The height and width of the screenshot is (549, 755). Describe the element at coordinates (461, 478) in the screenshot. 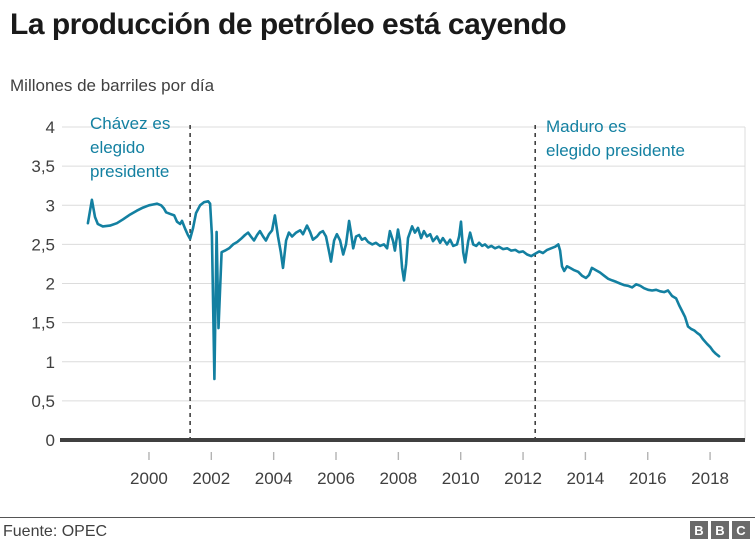

I see `x-tick-label: 2010` at that location.